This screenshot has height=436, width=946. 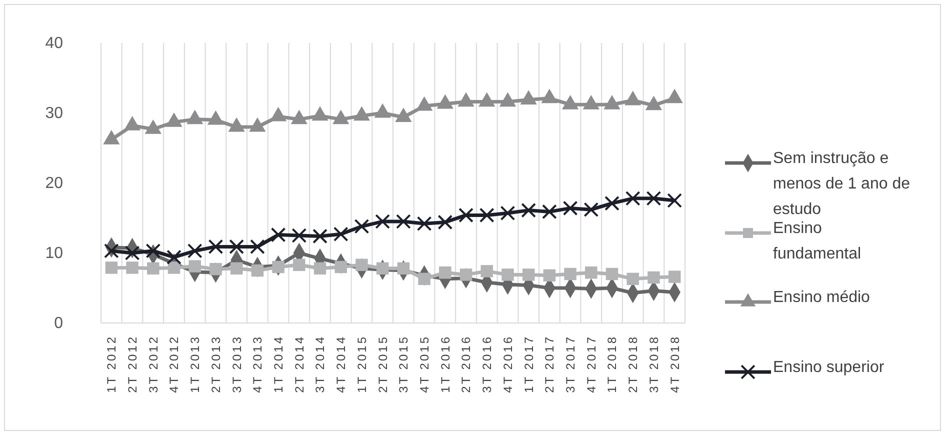 I want to click on y-tick-label: 30, so click(x=54, y=113).